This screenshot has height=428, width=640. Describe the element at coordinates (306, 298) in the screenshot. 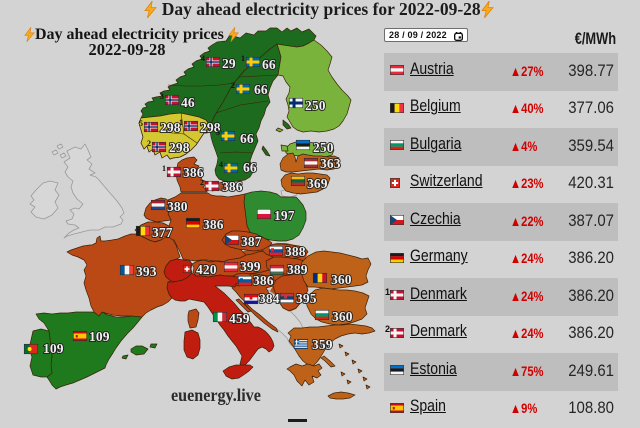

I see `svg-text: 395` at that location.